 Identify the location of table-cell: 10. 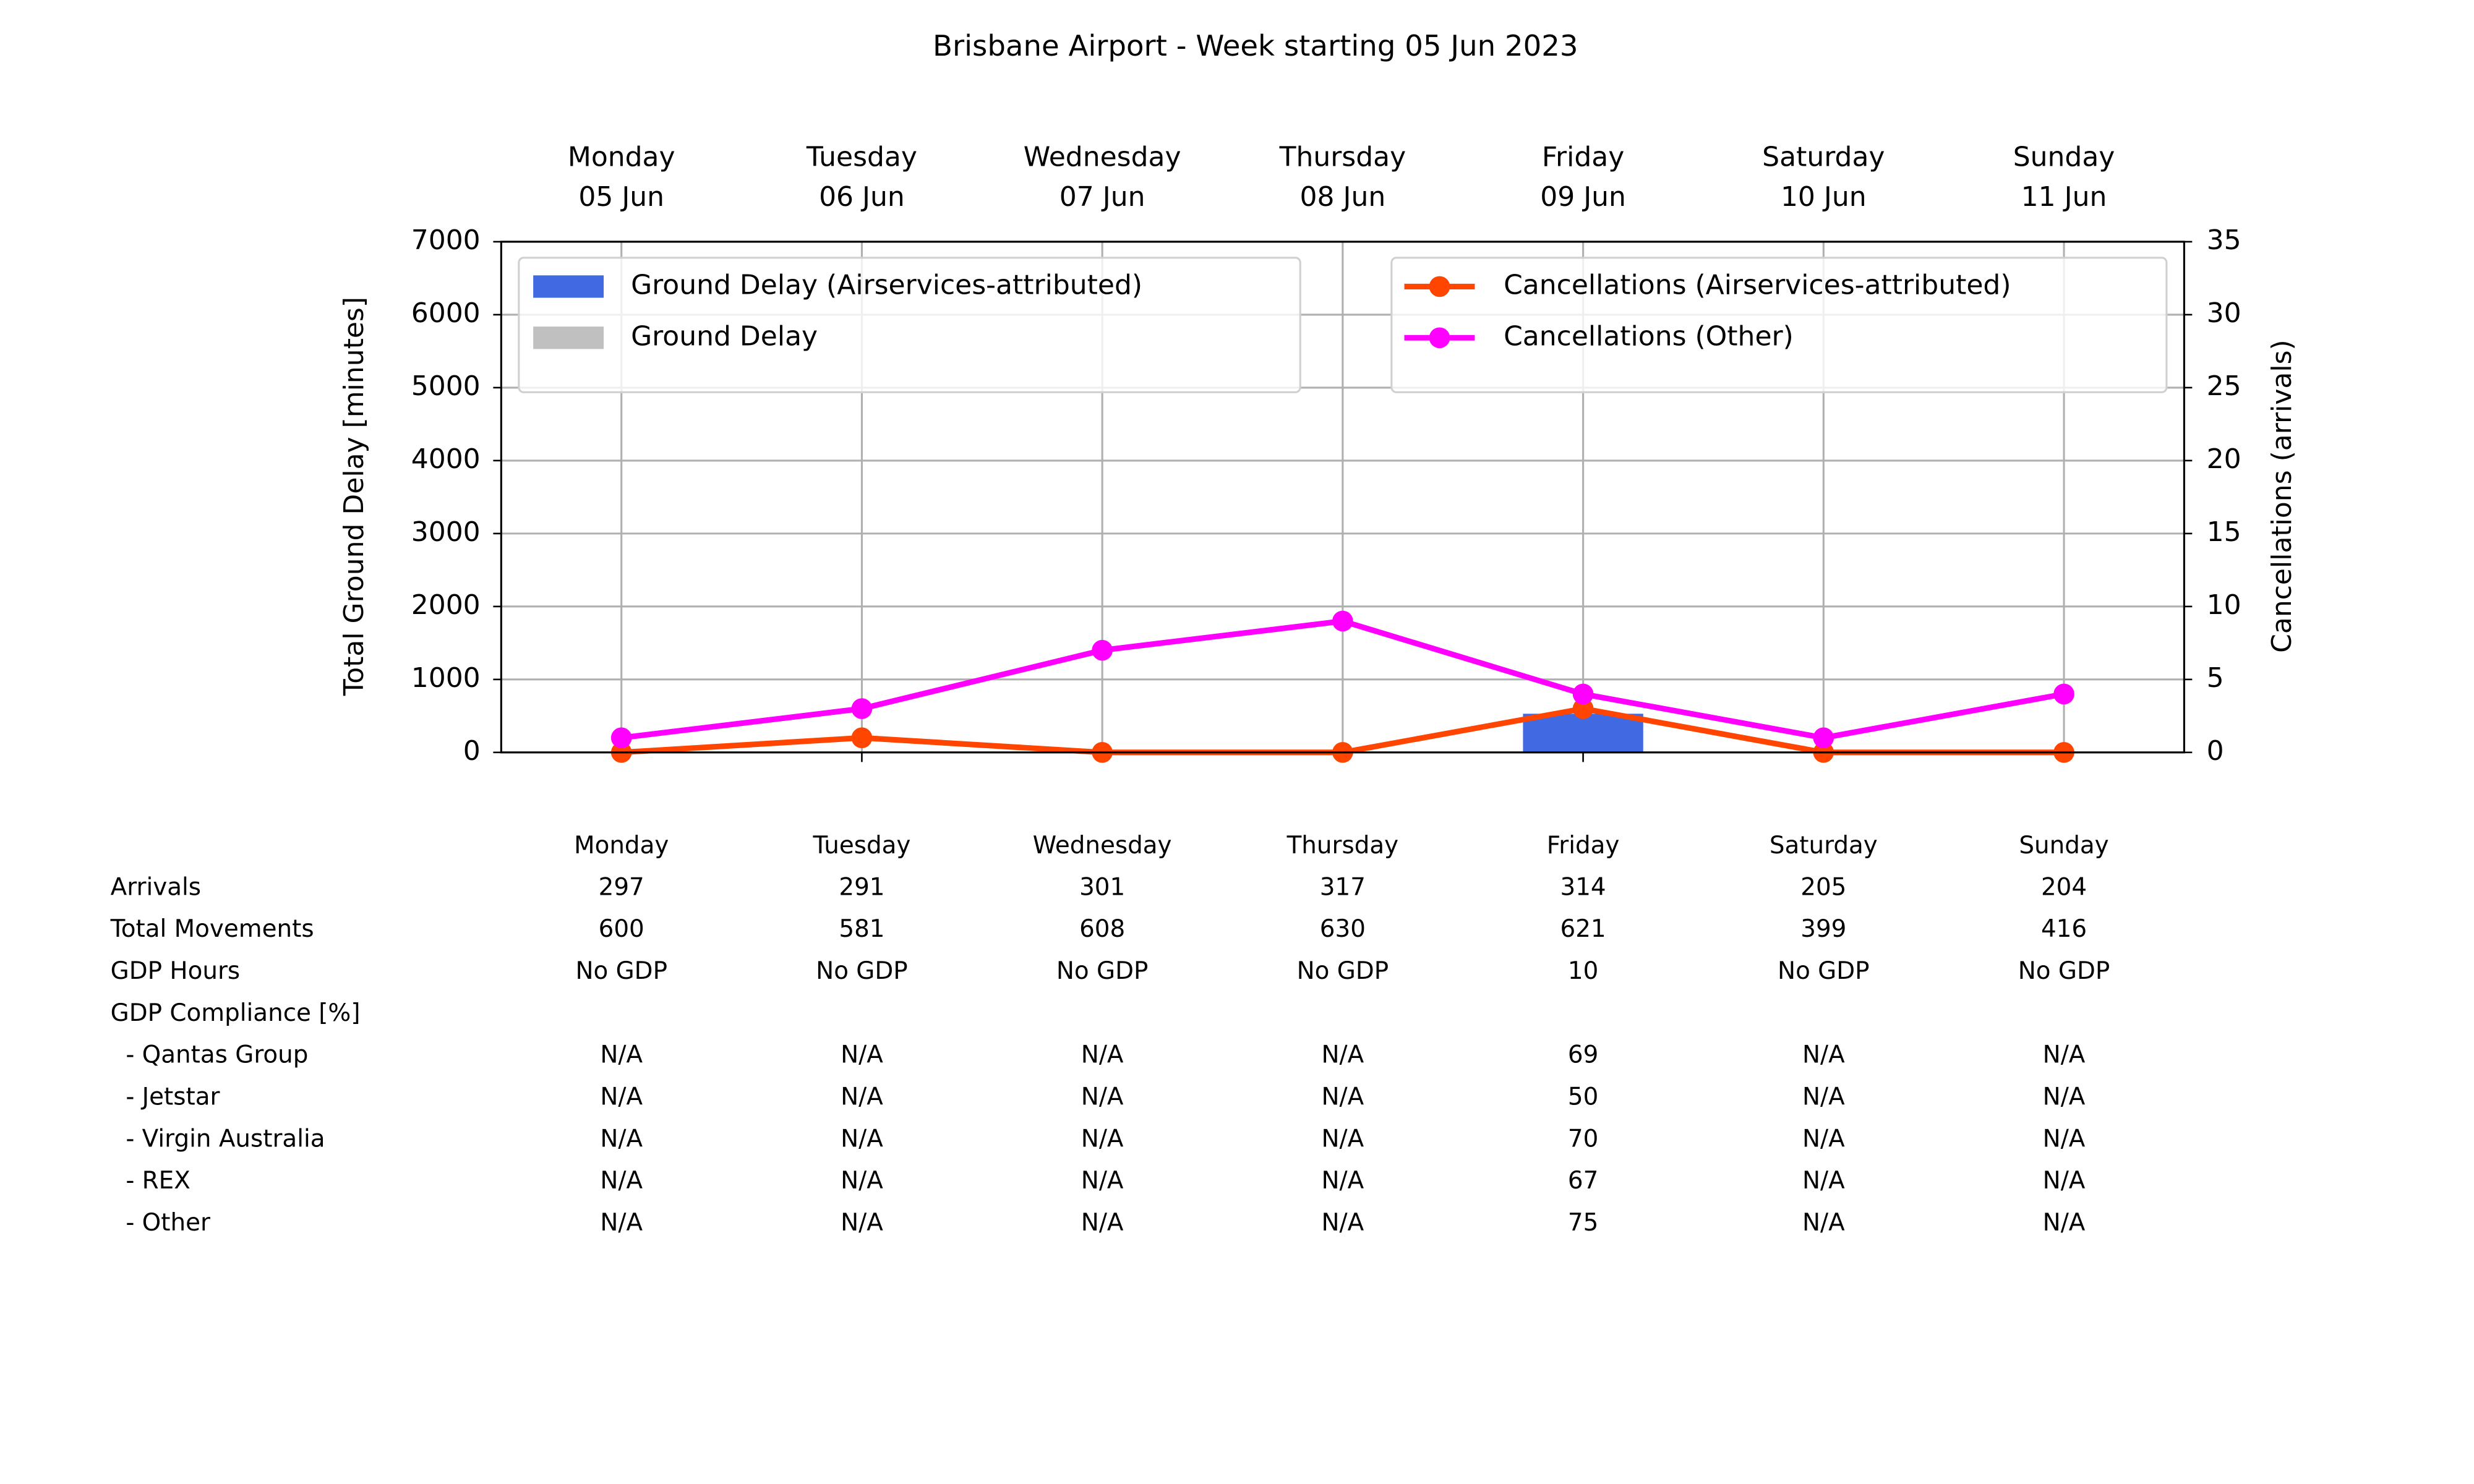
(1583, 971).